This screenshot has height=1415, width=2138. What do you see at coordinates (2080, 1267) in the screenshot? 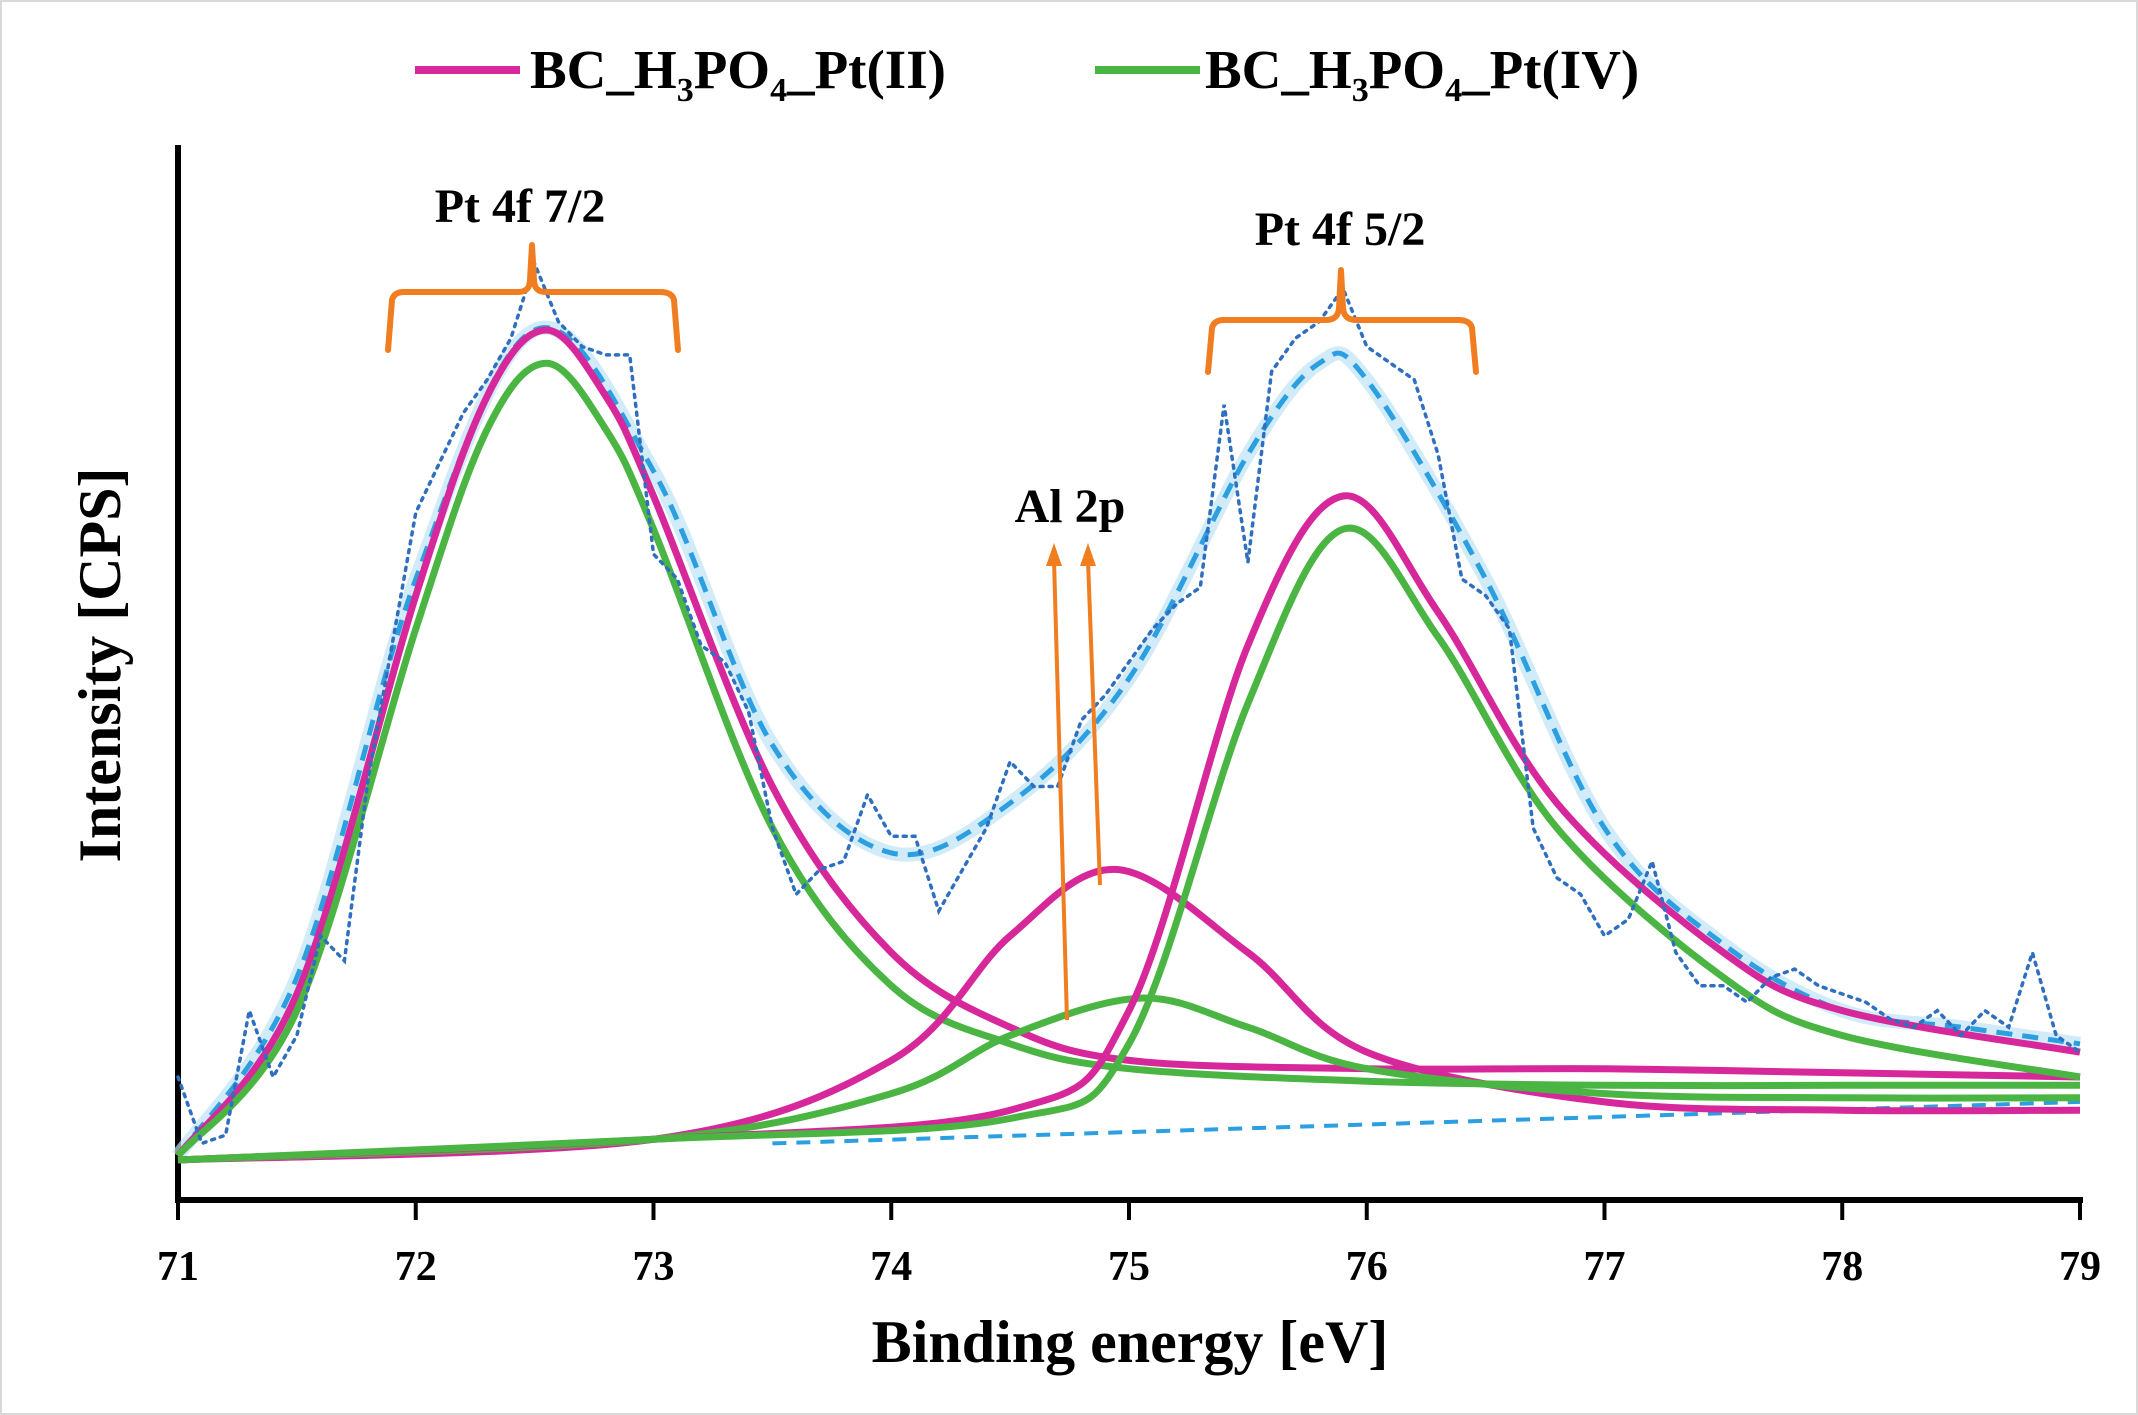
I see `x-tick-label: 79` at bounding box center [2080, 1267].